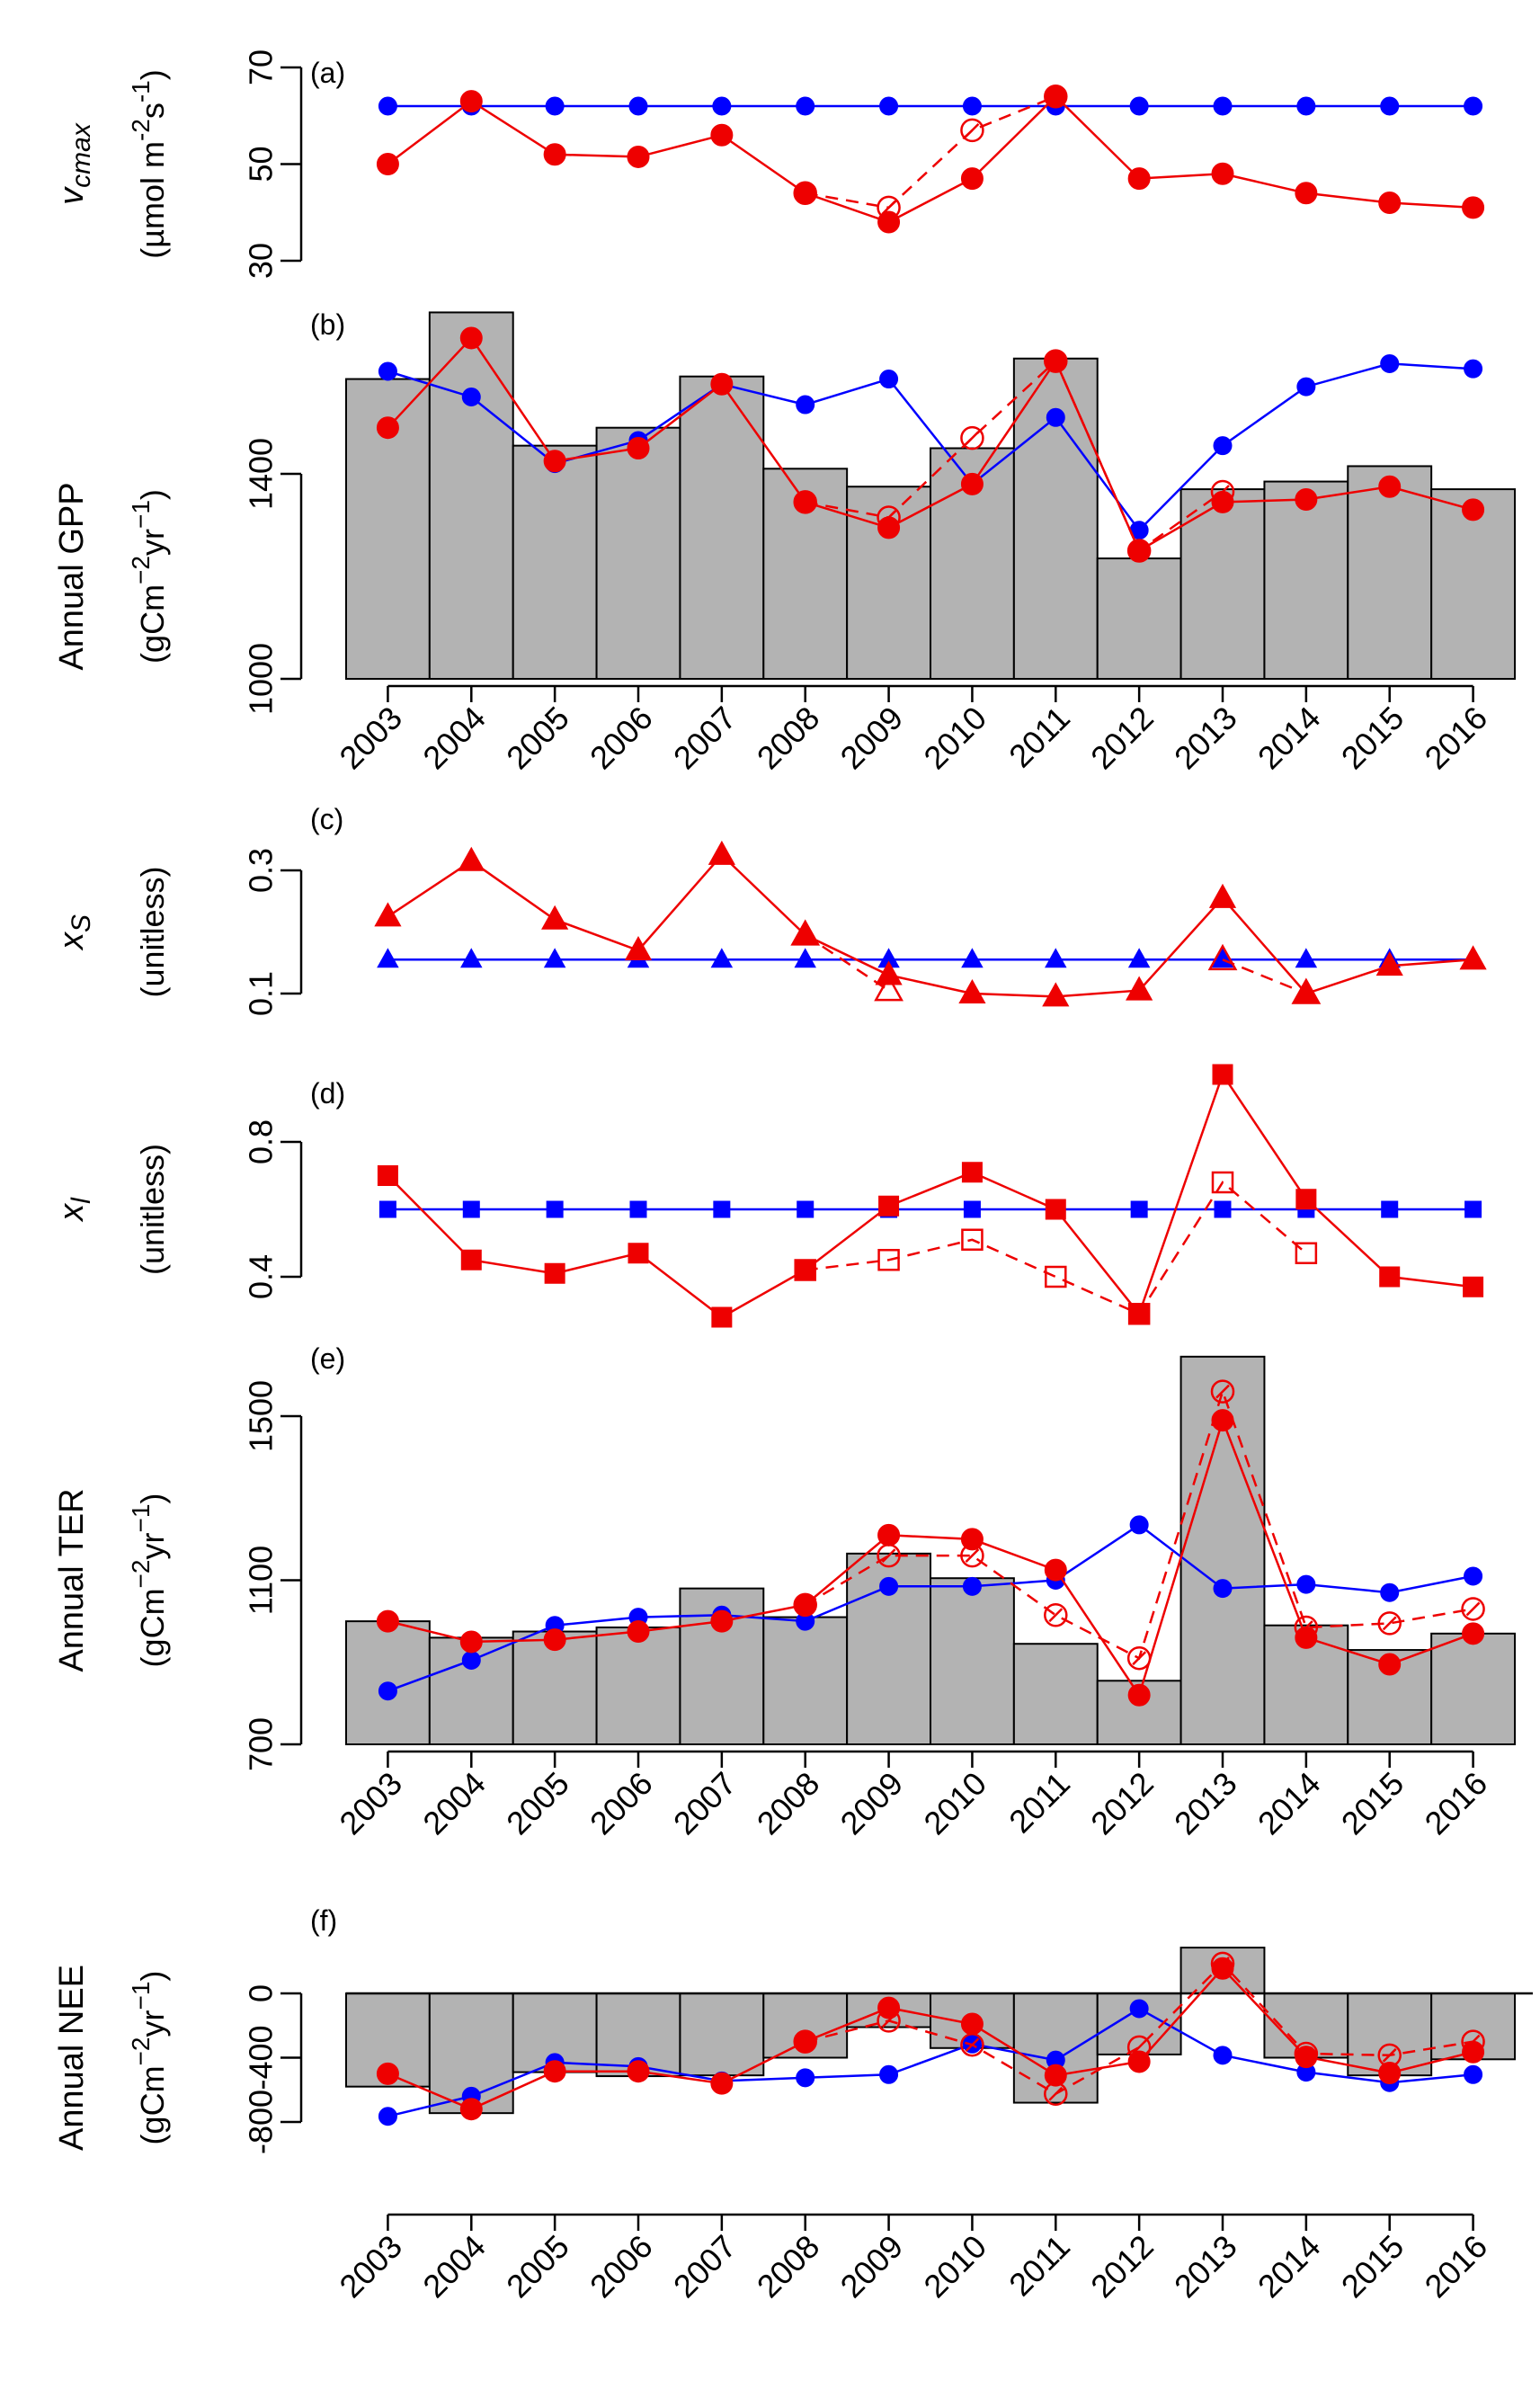 The image size is (1540, 2407). What do you see at coordinates (1372, 2266) in the screenshot?
I see `x-tick-label-f-2015: 2015` at bounding box center [1372, 2266].